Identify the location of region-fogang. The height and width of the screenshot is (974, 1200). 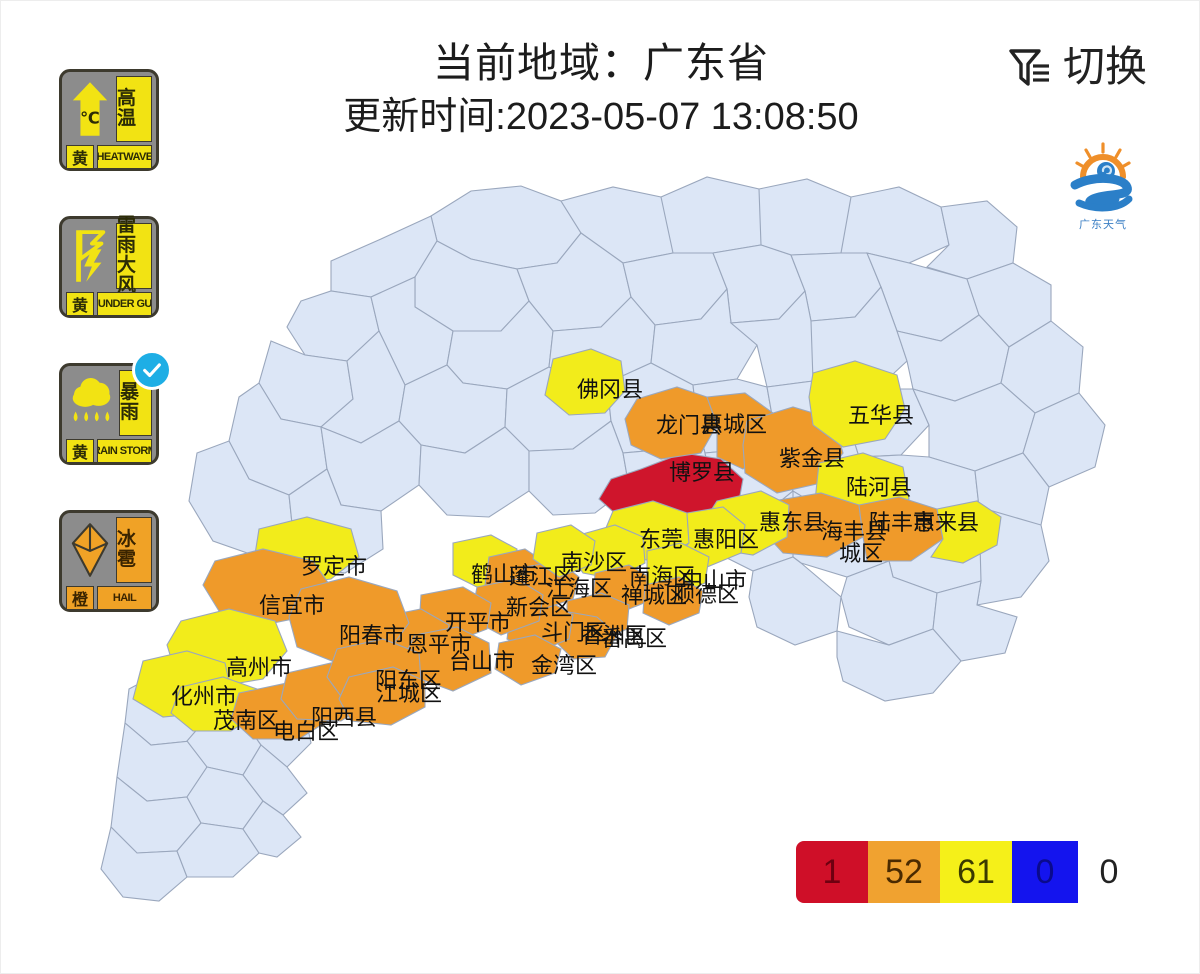
(585, 382).